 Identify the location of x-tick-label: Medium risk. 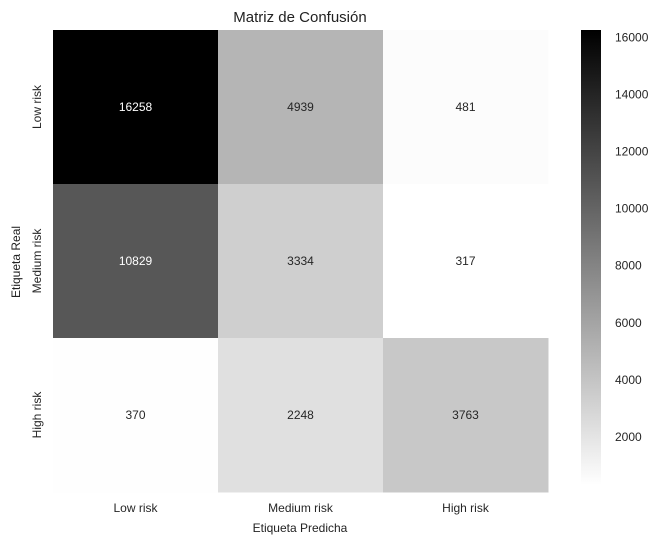
(301, 508).